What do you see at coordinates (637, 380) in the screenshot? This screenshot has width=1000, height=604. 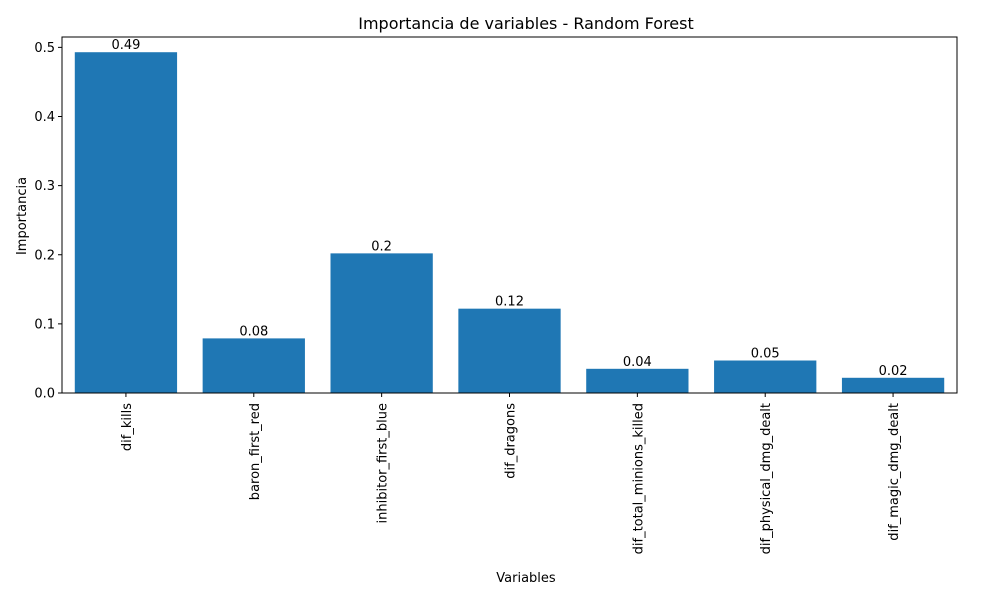 I see `bar-dif_total_minions_killed` at bounding box center [637, 380].